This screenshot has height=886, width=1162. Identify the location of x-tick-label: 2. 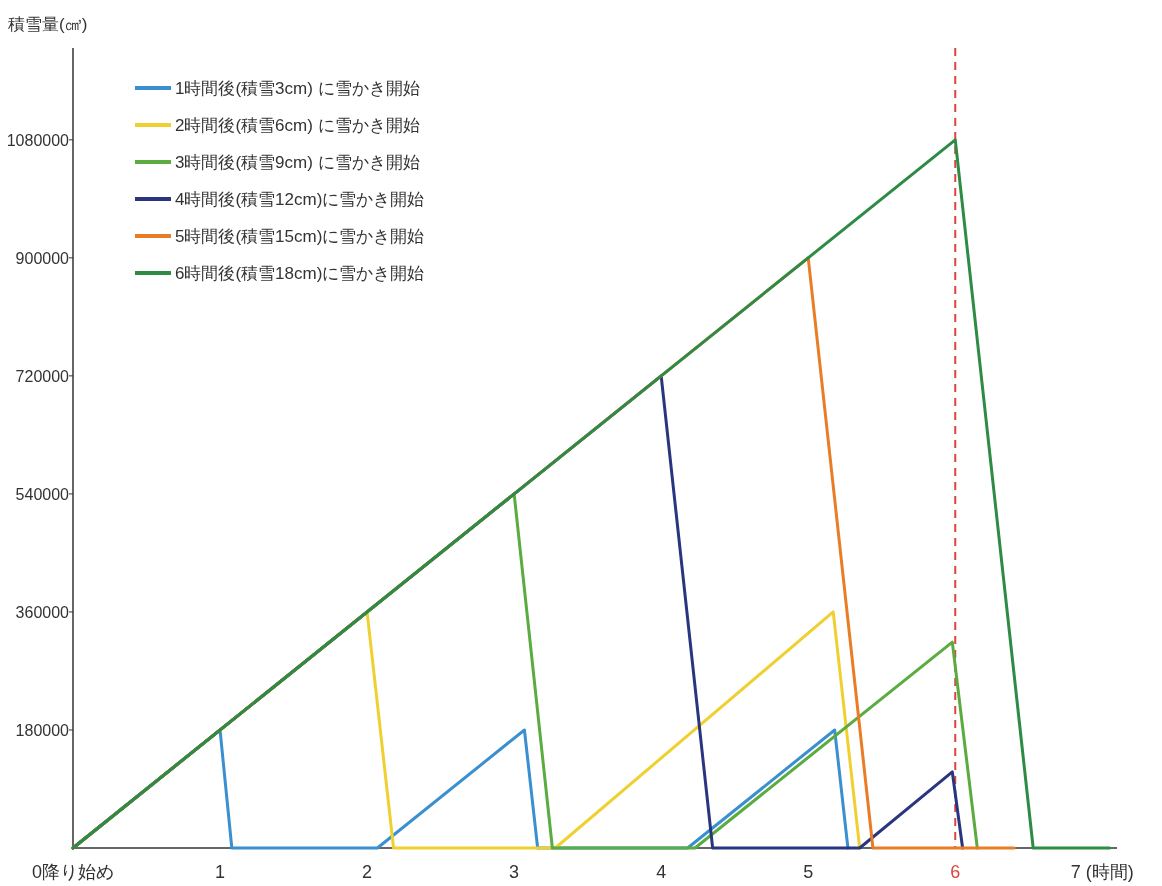
(367, 872).